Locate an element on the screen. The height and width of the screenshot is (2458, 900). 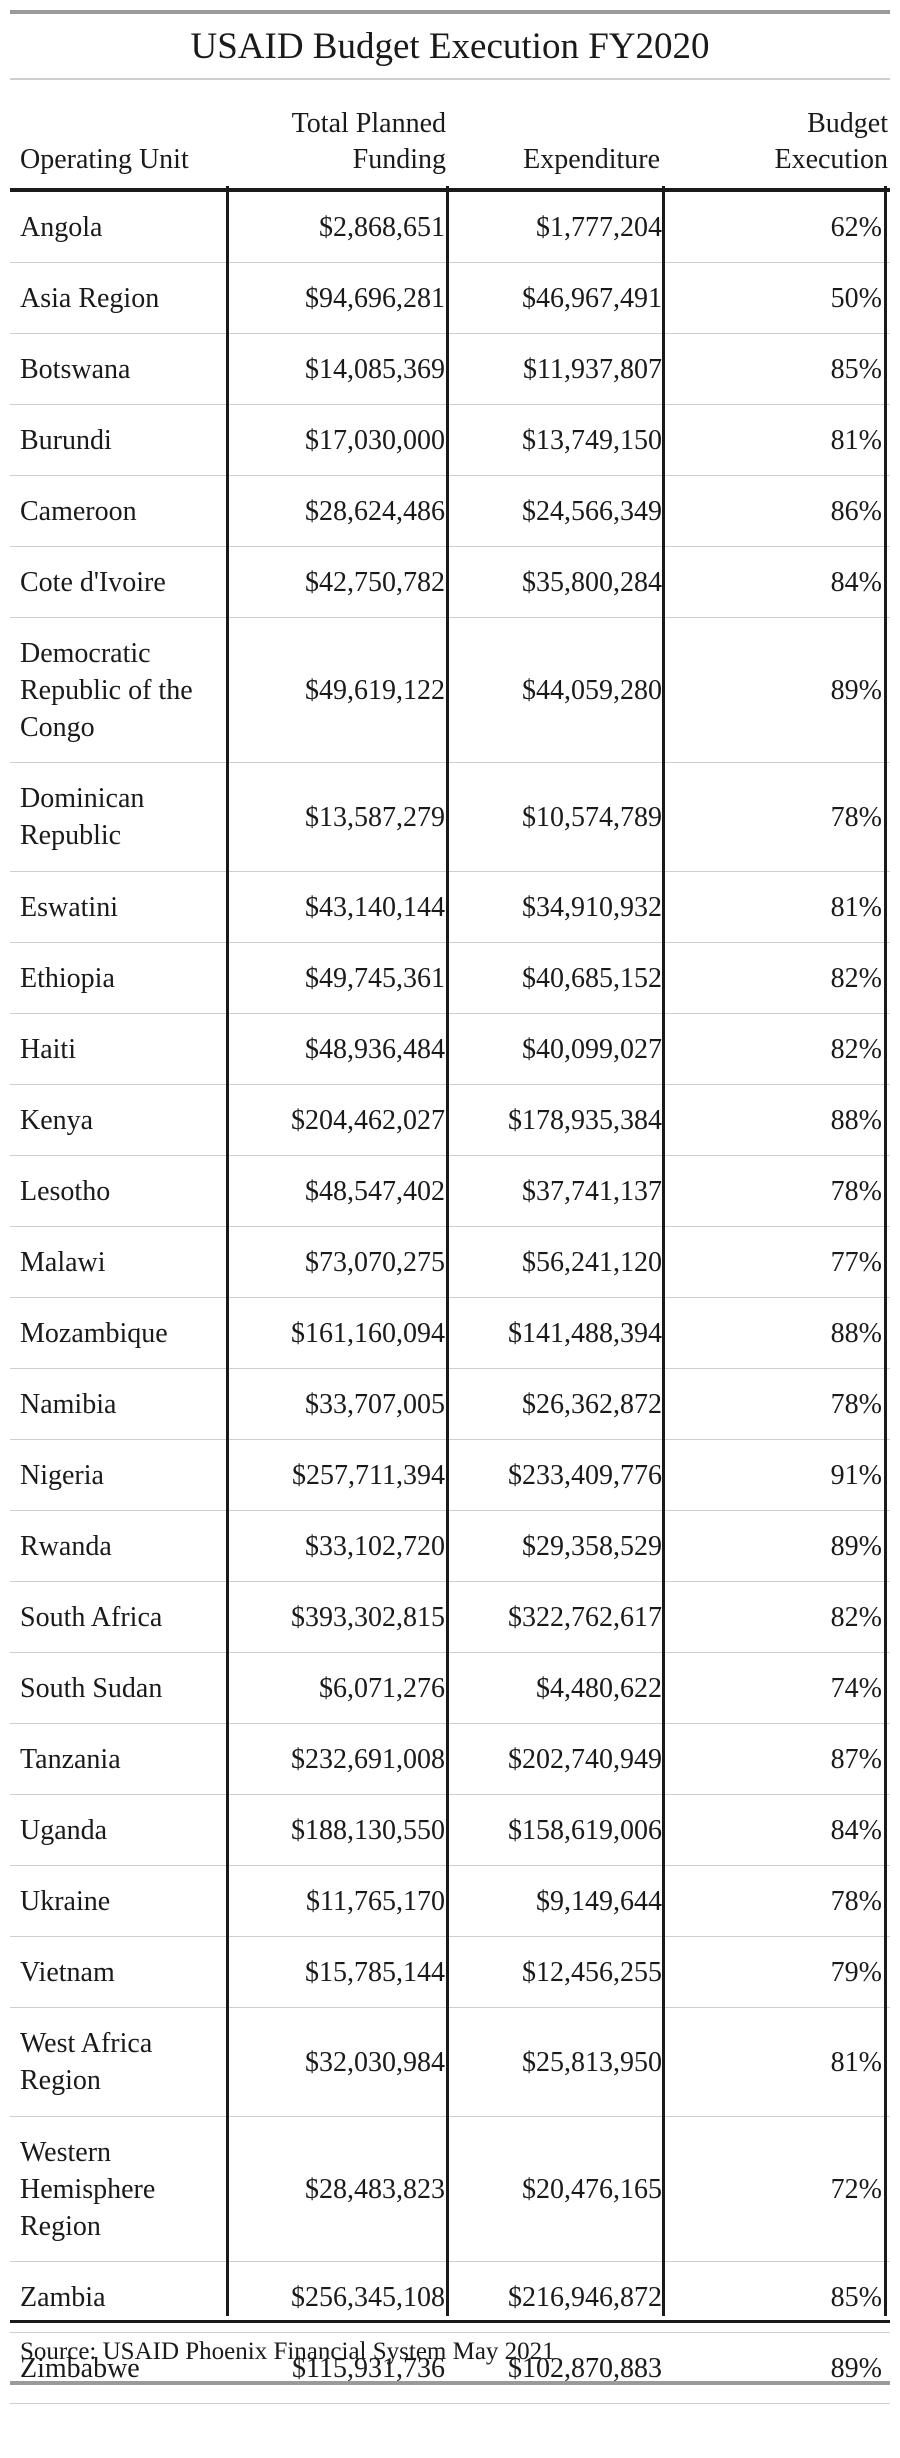
expenditure-cell: $24,566,349 is located at coordinates (556, 511).